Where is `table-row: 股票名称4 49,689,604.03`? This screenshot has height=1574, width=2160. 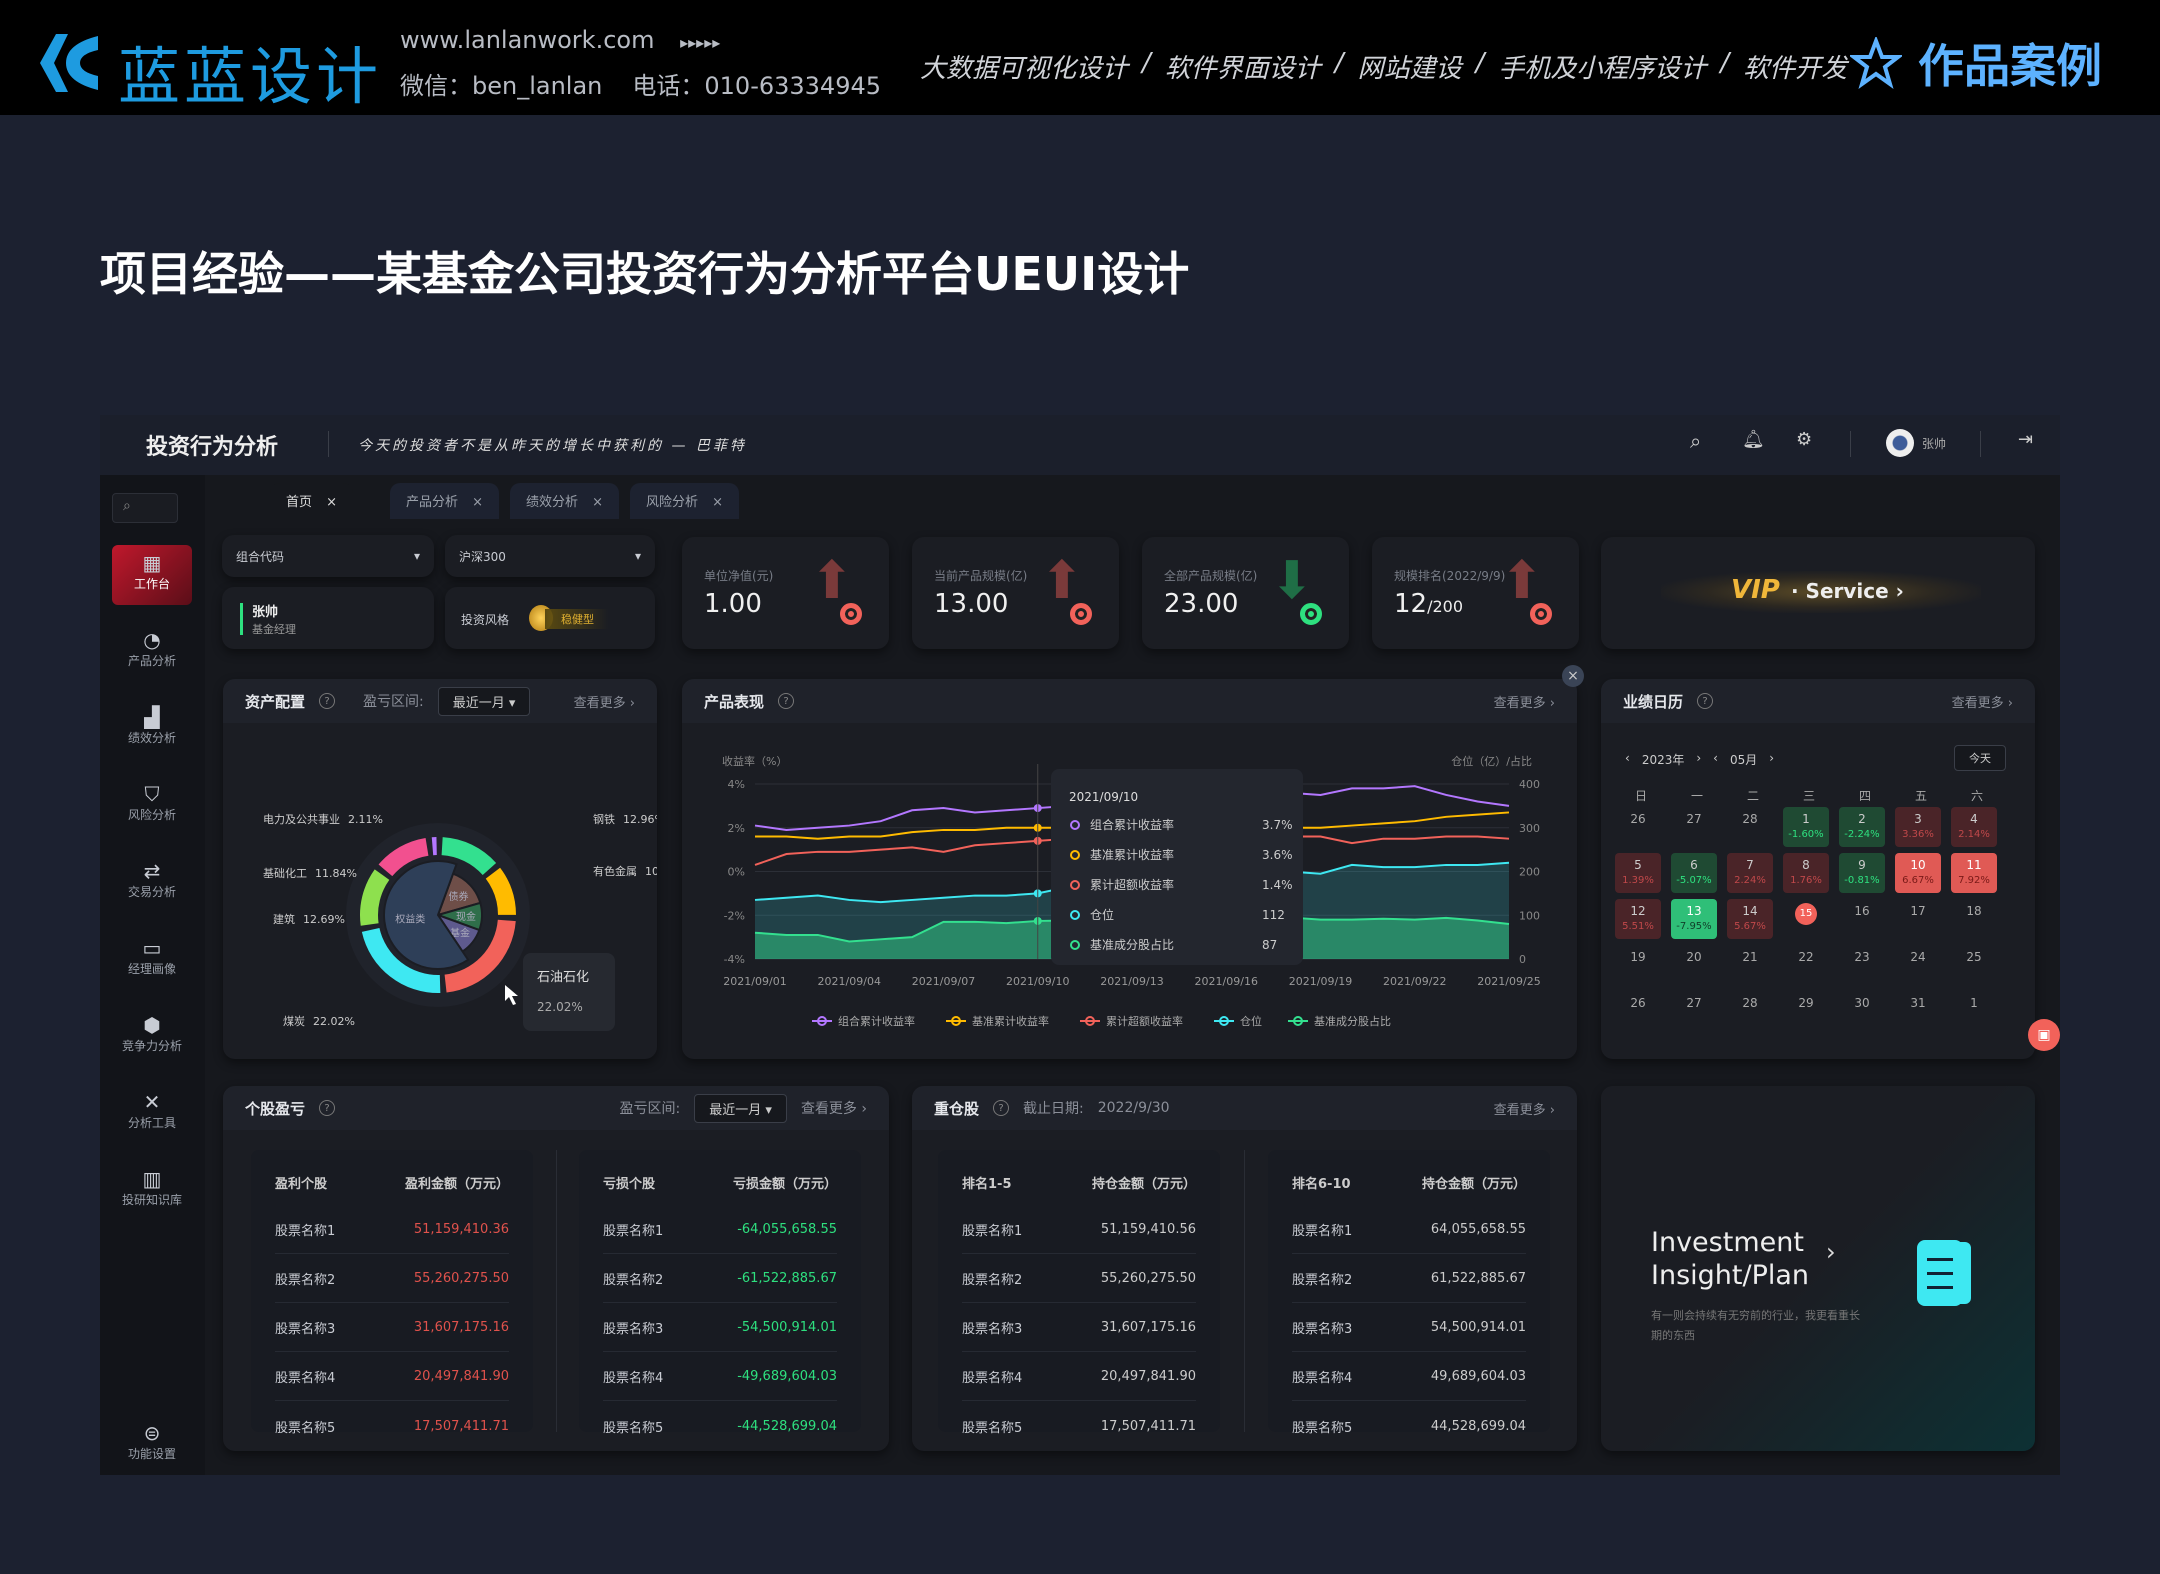
table-row: 股票名称4 49,689,604.03 is located at coordinates (1409, 1377).